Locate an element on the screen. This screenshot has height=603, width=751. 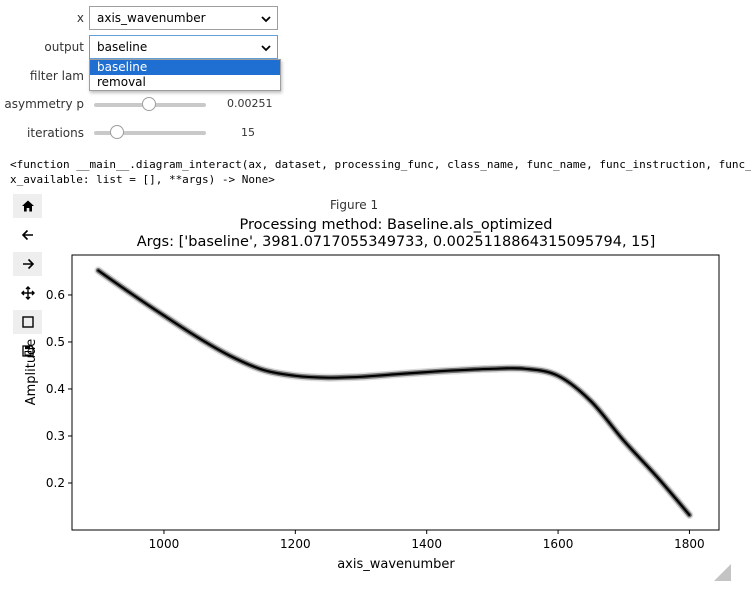
home-icon is located at coordinates (27, 206).